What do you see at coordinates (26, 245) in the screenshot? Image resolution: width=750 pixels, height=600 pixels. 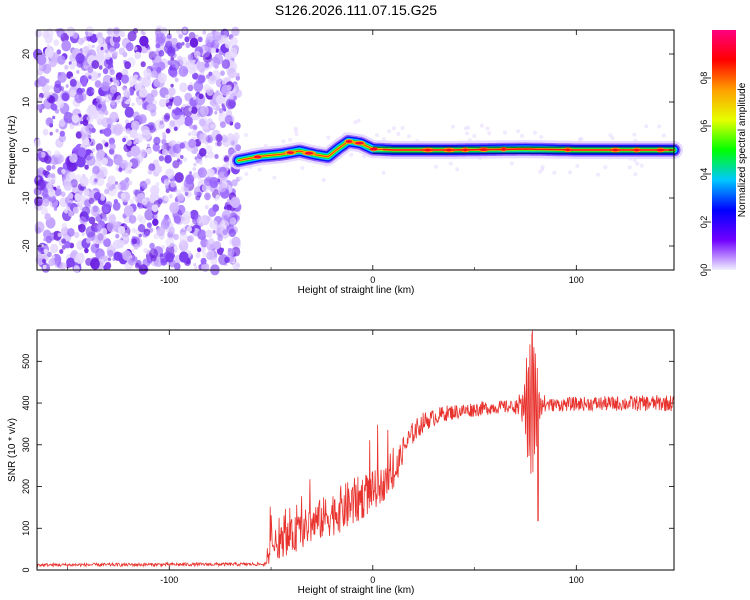 I see `spectrogram-ytick-label: -20` at bounding box center [26, 245].